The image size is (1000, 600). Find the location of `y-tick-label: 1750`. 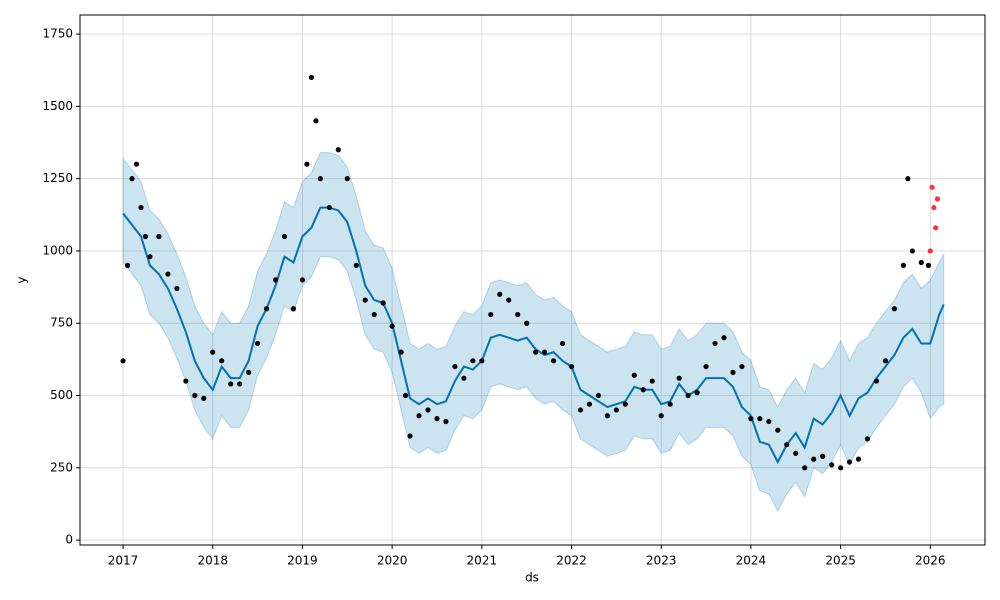

y-tick-label: 1750 is located at coordinates (57, 34).